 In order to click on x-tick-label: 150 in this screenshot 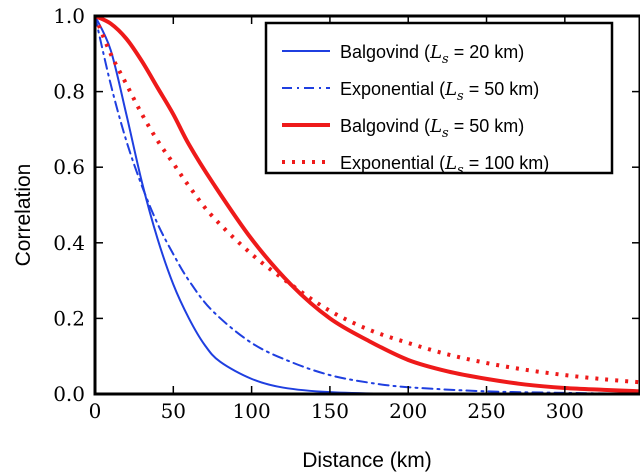, I will do `click(330, 411)`.